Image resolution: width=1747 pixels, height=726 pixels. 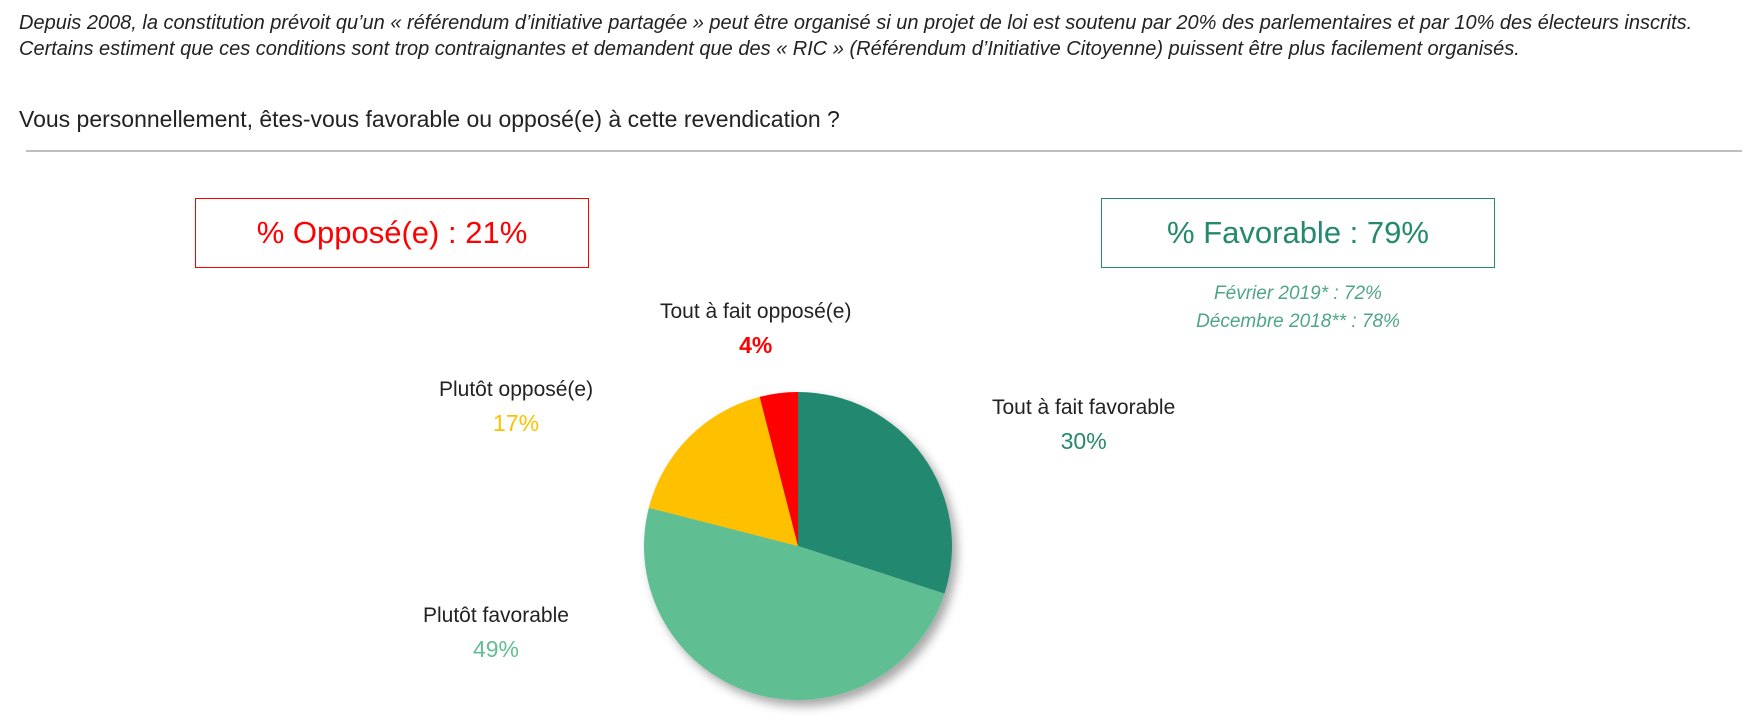 I want to click on divider, so click(x=884, y=151).